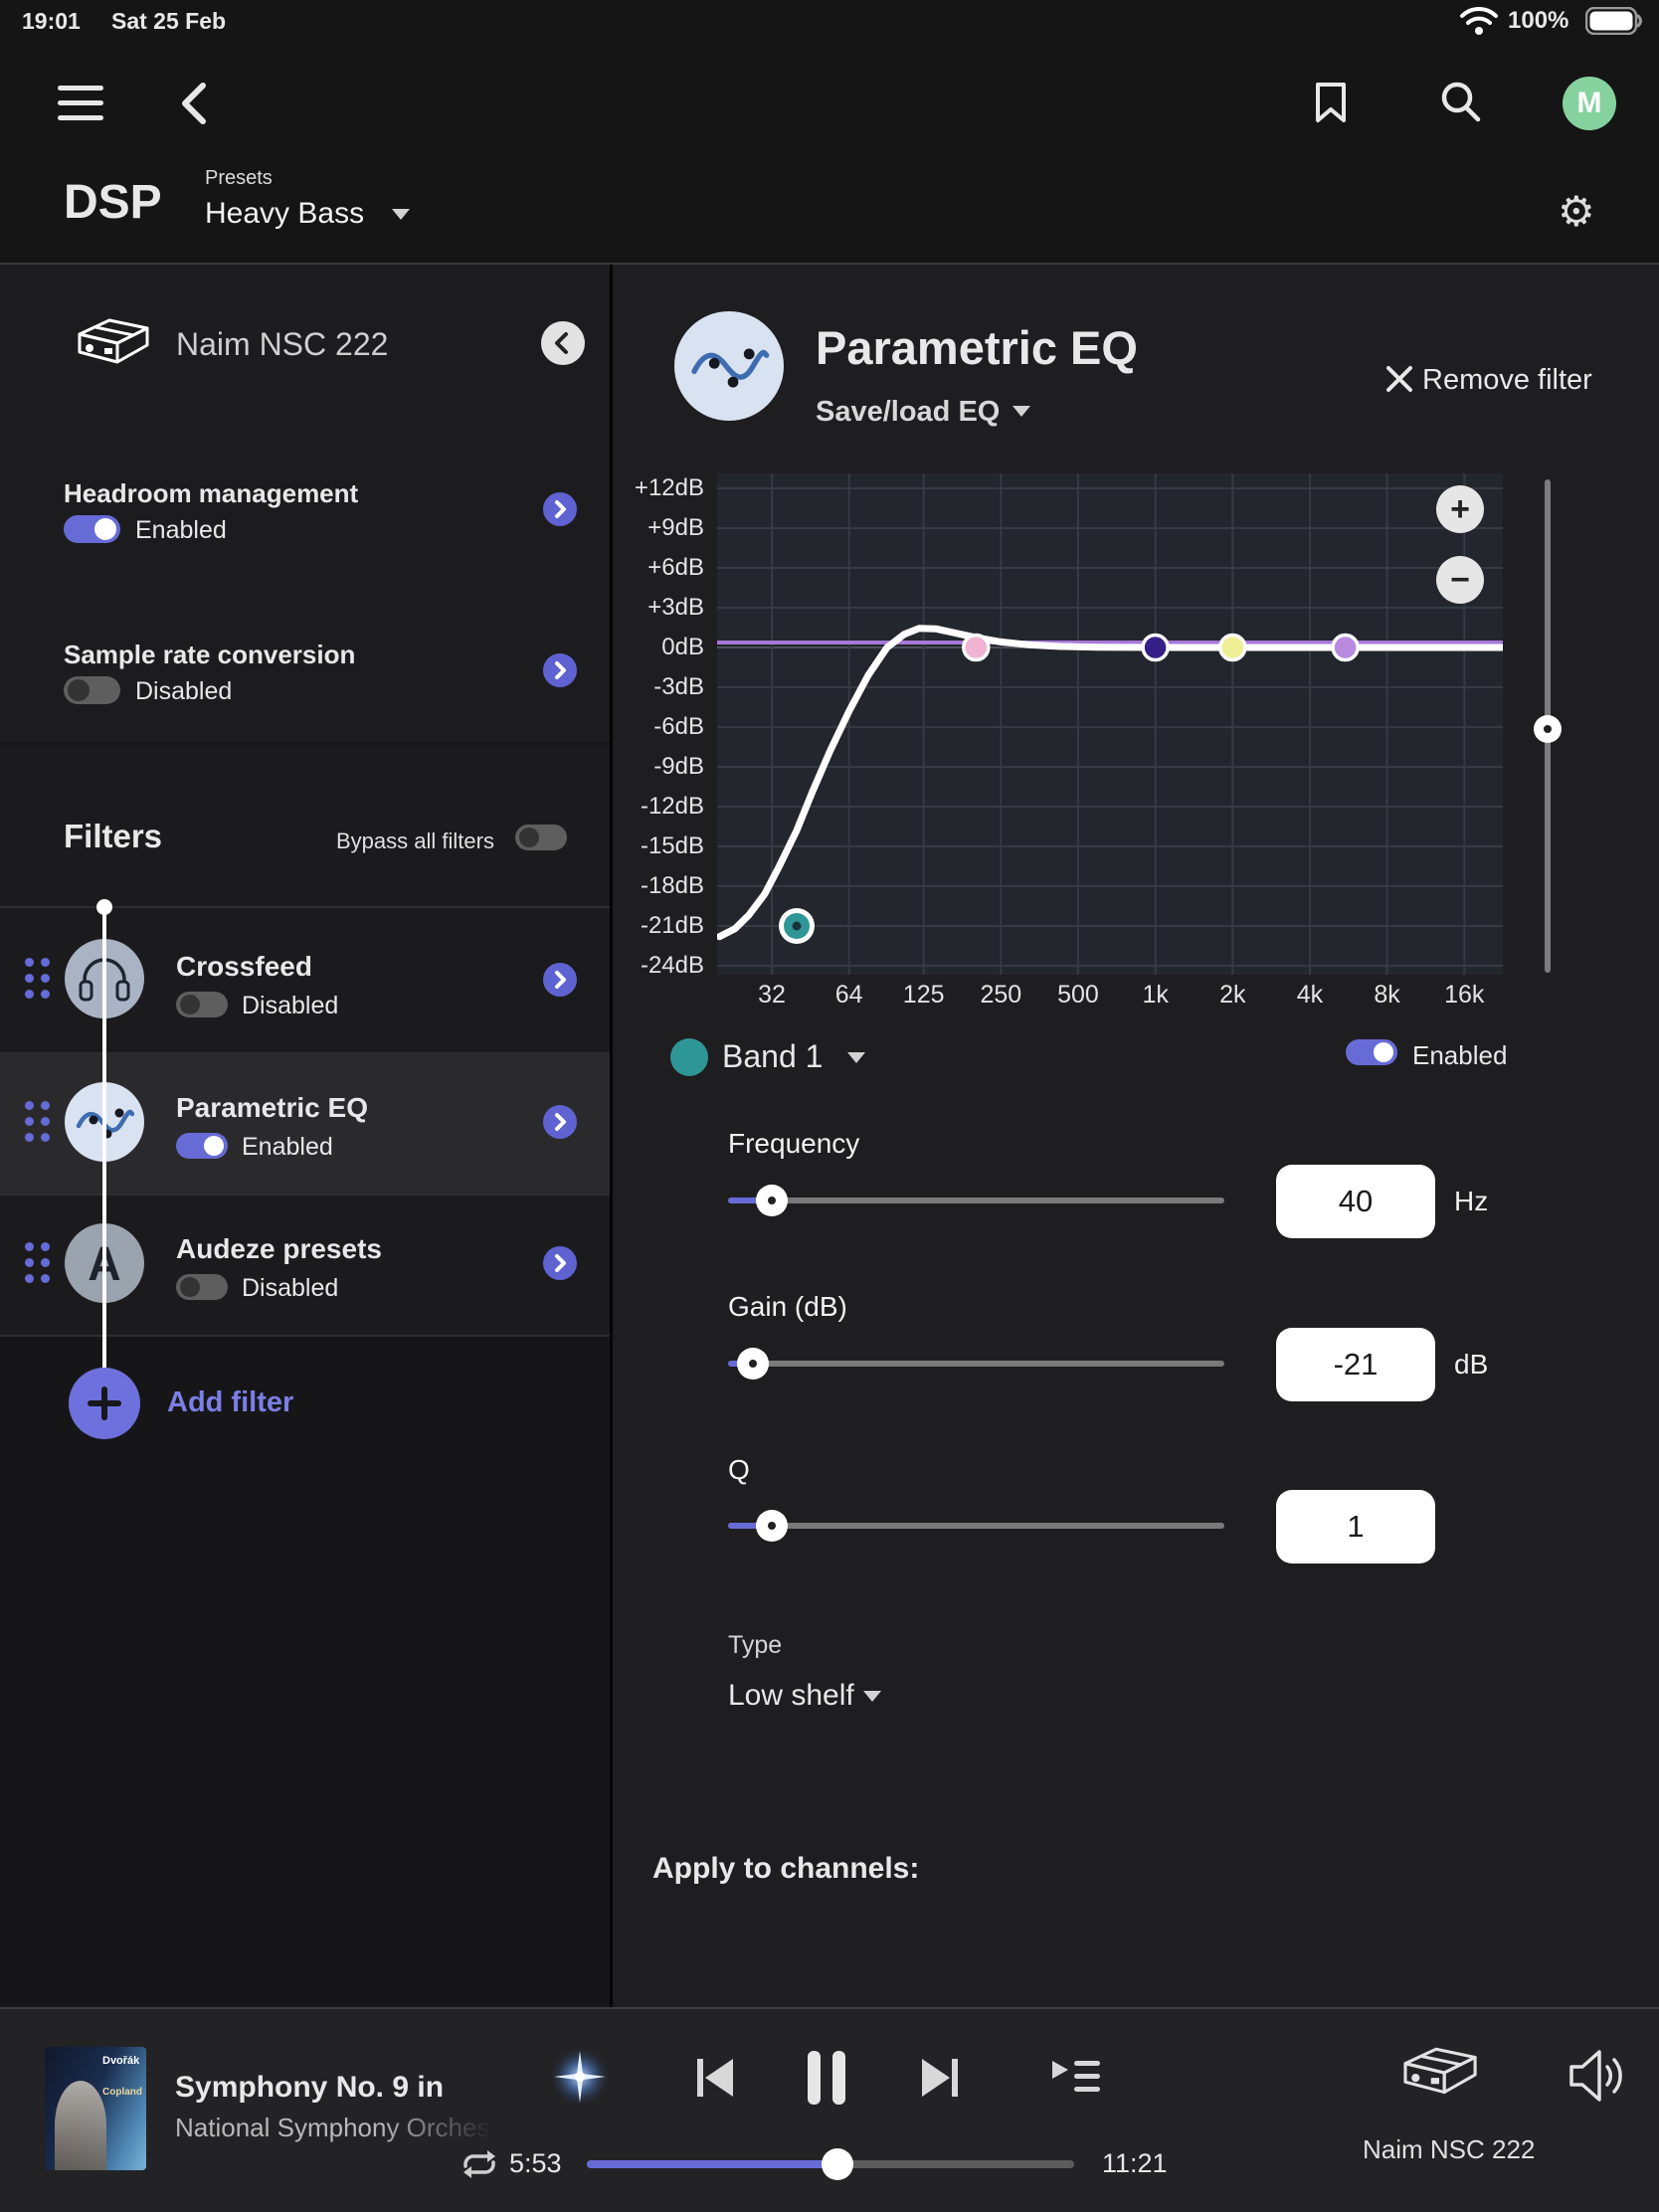 The image size is (1659, 2212). Describe the element at coordinates (202, 1004) in the screenshot. I see `crossfeed-toggle` at that location.